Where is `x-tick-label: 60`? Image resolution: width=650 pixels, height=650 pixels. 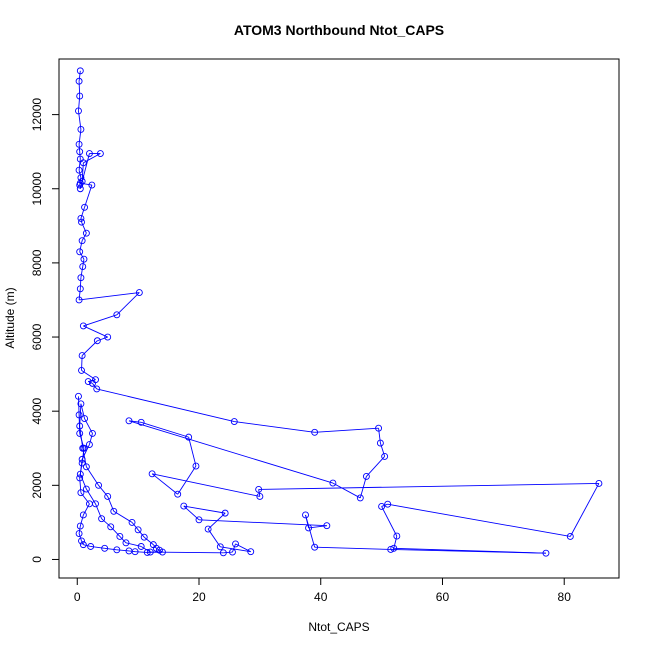 x-tick-label: 60 is located at coordinates (443, 597).